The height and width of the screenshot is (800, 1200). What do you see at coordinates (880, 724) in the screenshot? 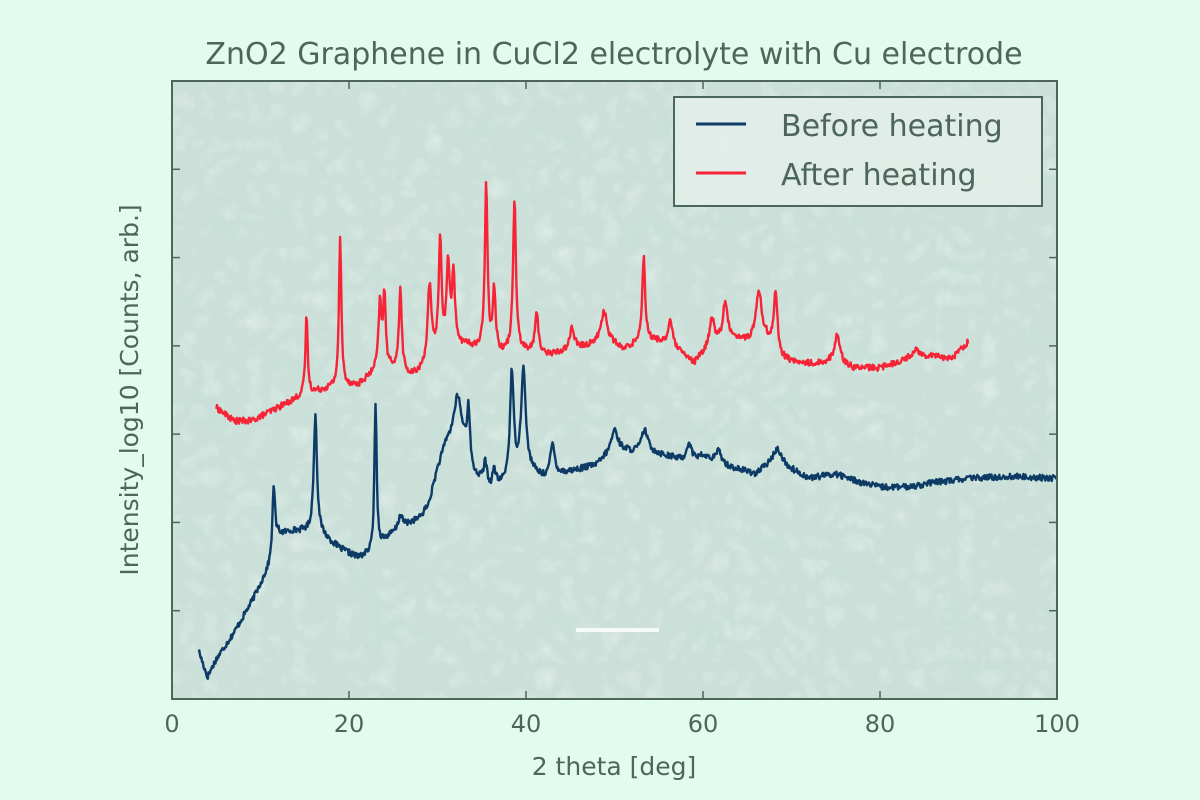
I see `x-tick-label: 80` at bounding box center [880, 724].